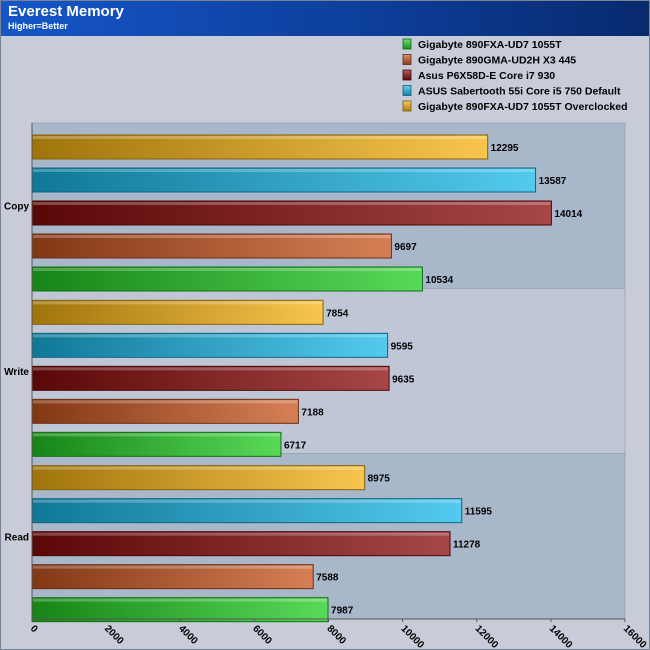 This screenshot has height=650, width=650. I want to click on x-tick-label: 4000, so click(188, 635).